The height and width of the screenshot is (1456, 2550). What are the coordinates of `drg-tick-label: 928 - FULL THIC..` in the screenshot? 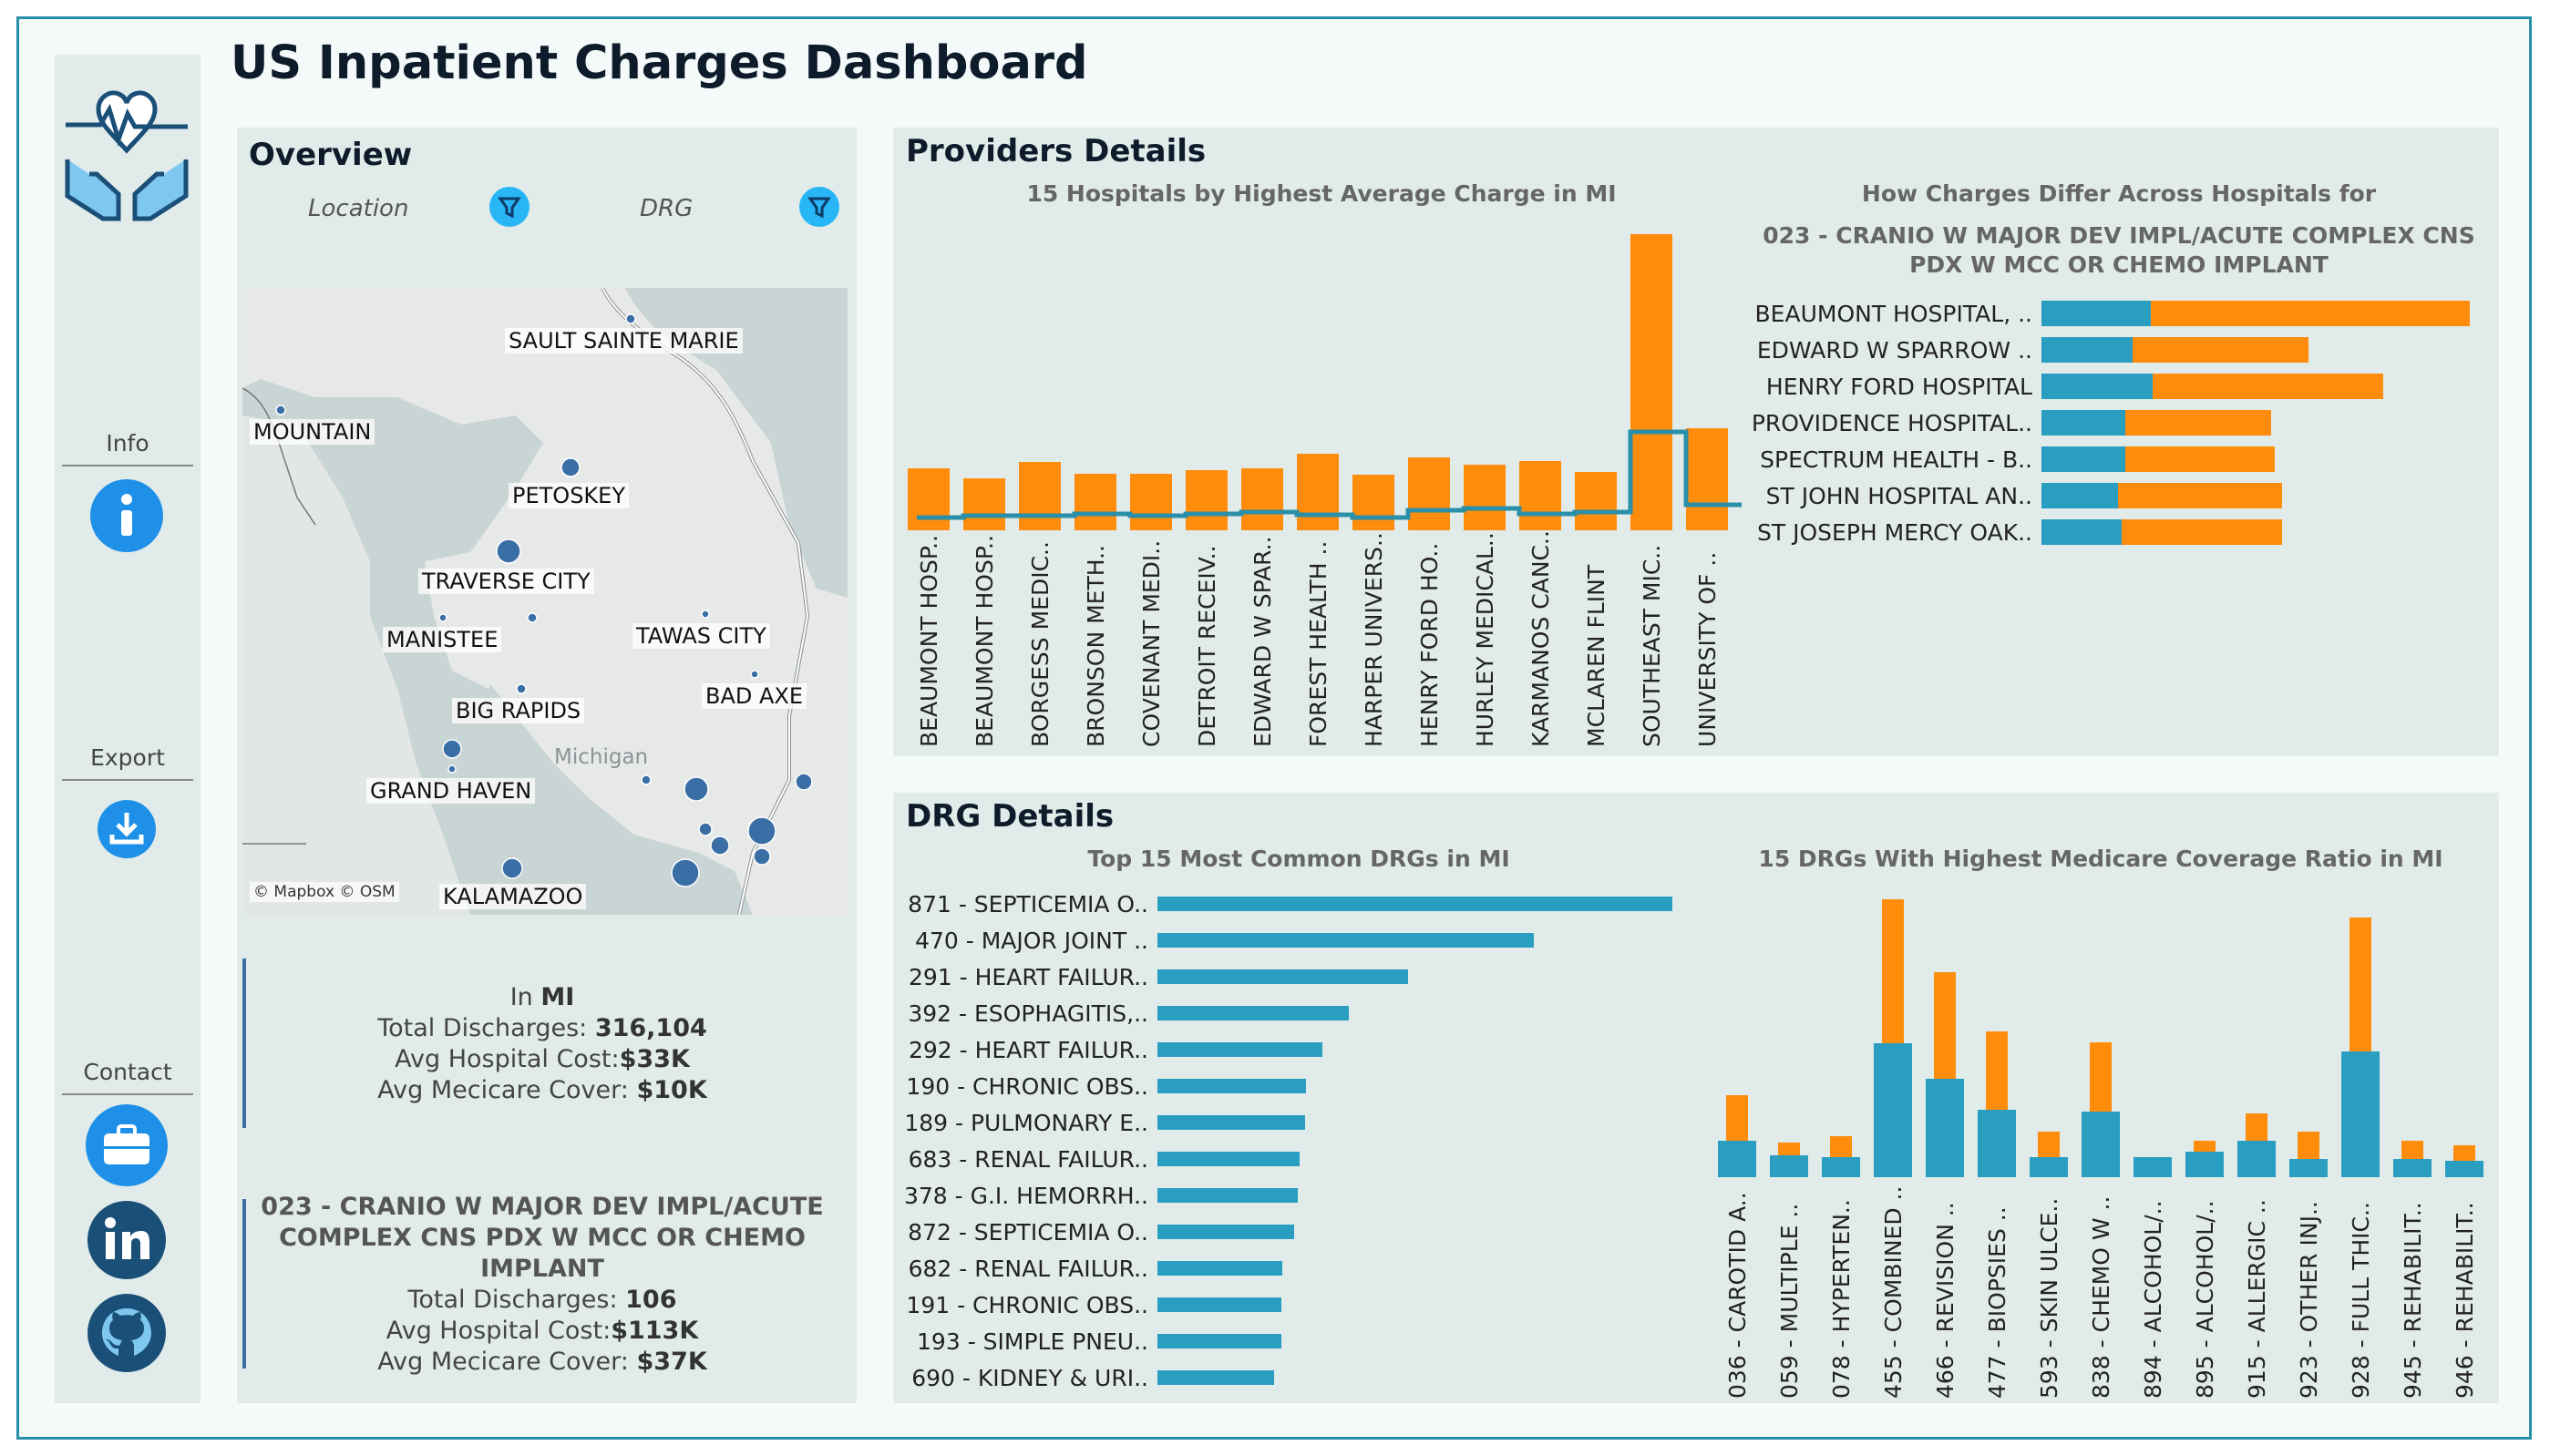 It's located at (2361, 1300).